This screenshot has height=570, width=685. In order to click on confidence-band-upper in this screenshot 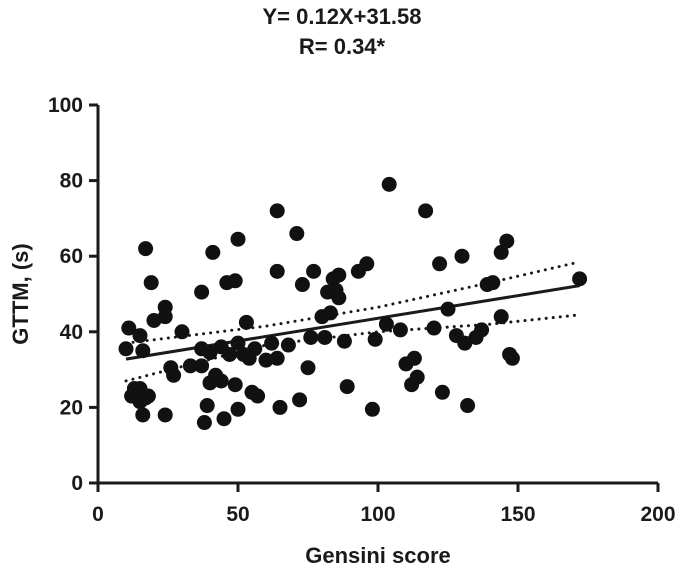, I will do `click(353, 302)`.